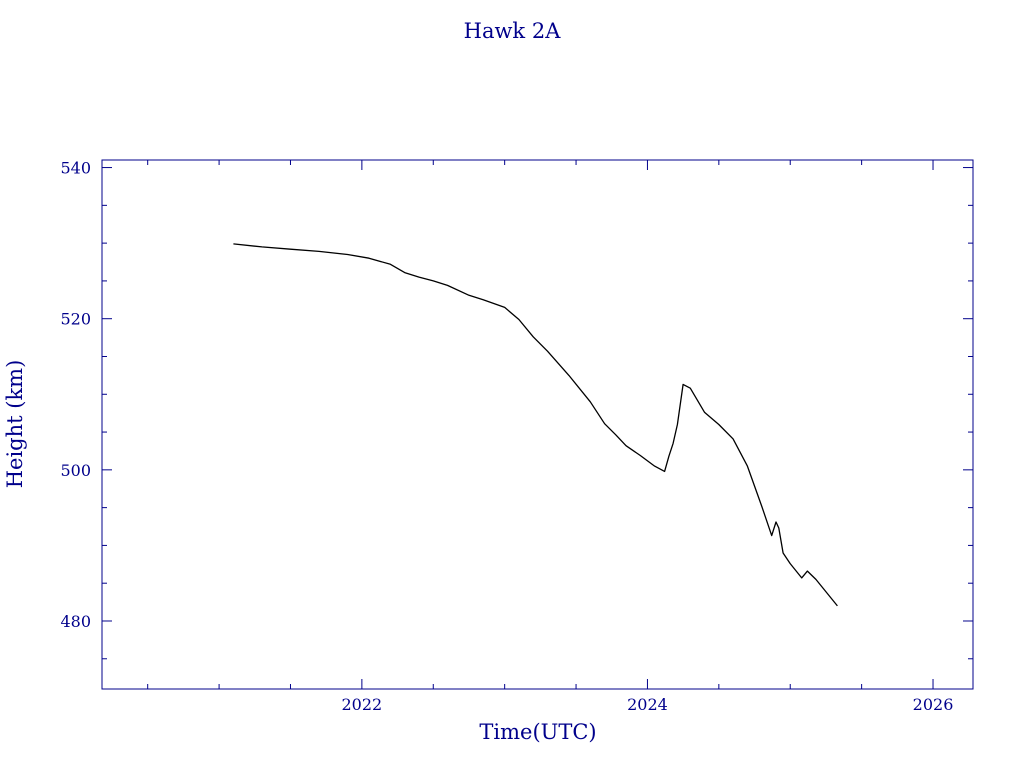 This screenshot has width=1024, height=768. What do you see at coordinates (513, 31) in the screenshot?
I see `chart-title: Hawk 2A` at bounding box center [513, 31].